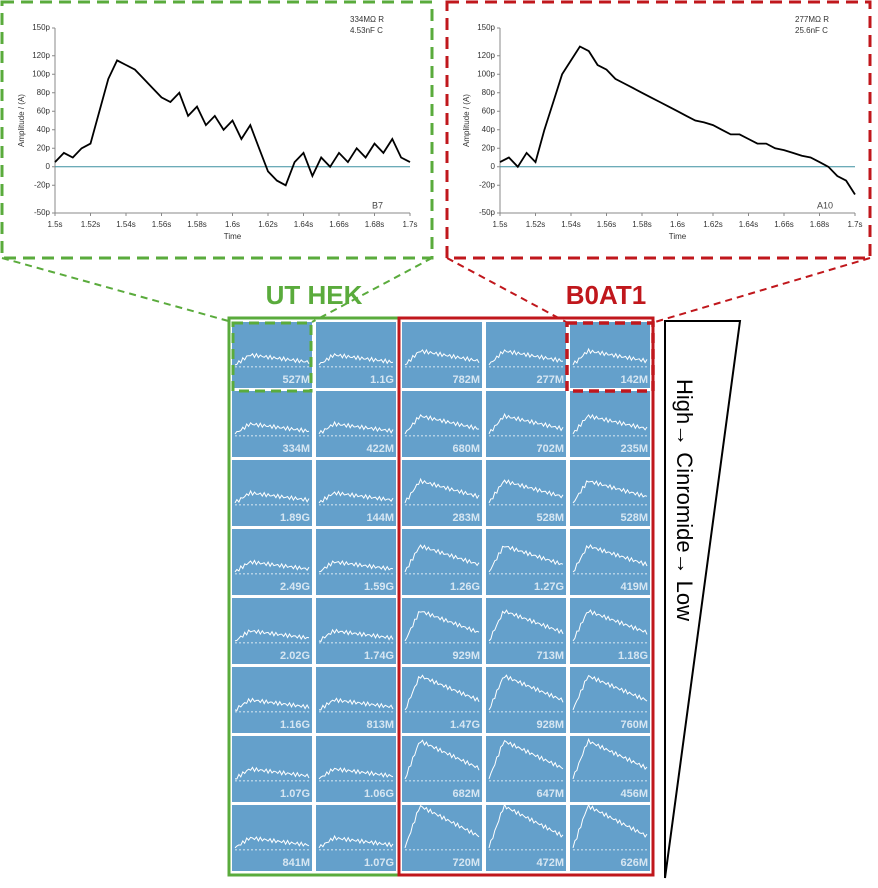  What do you see at coordinates (295, 725) in the screenshot?
I see `resistance-label: 1.16G` at bounding box center [295, 725].